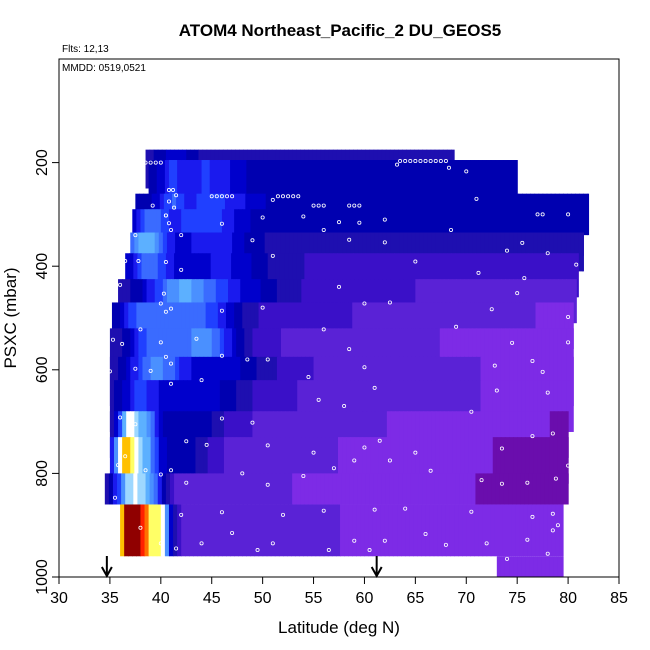 The width and height of the screenshot is (650, 650). I want to click on y-tick-label: 200, so click(42, 162).